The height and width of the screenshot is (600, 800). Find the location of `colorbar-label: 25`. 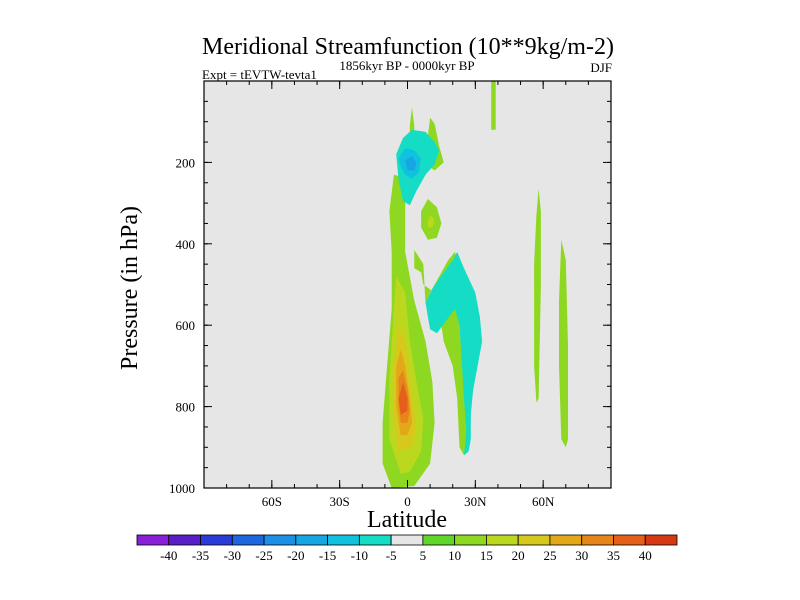

colorbar-label: 25 is located at coordinates (549, 555).